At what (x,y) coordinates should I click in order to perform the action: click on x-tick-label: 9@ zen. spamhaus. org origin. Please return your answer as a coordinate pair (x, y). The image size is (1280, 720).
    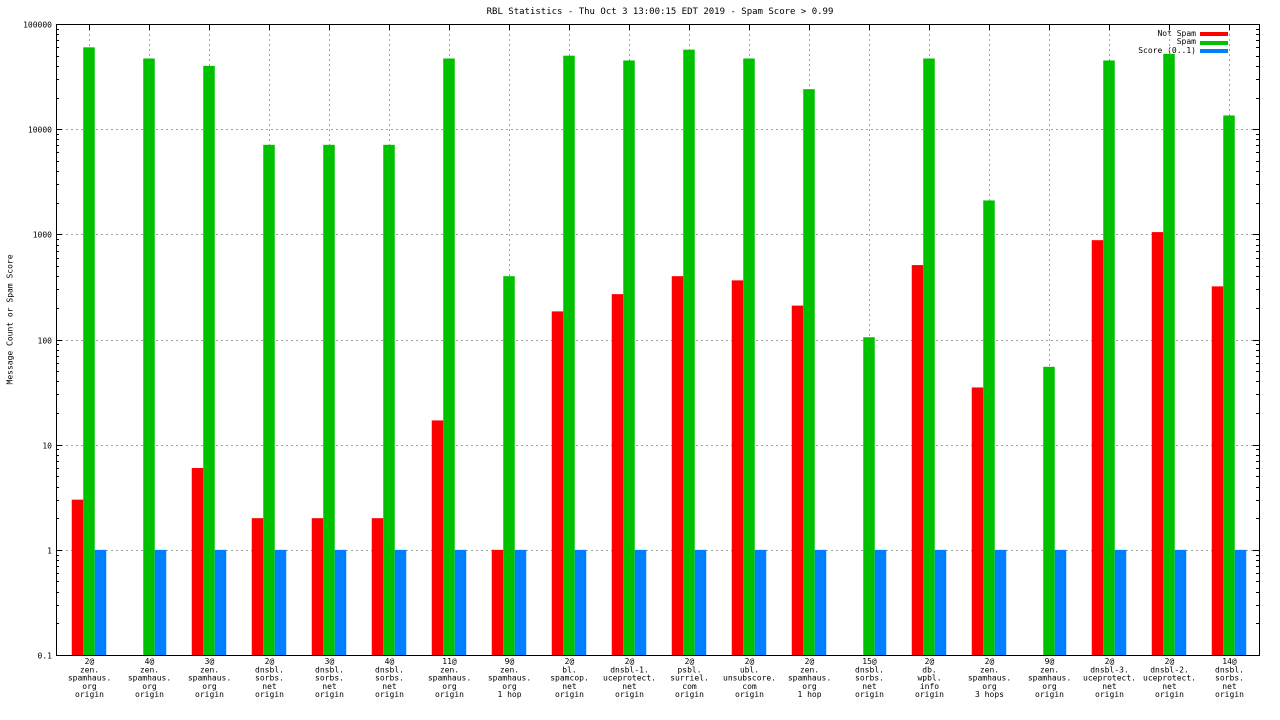
    Looking at the image, I should click on (1049, 678).